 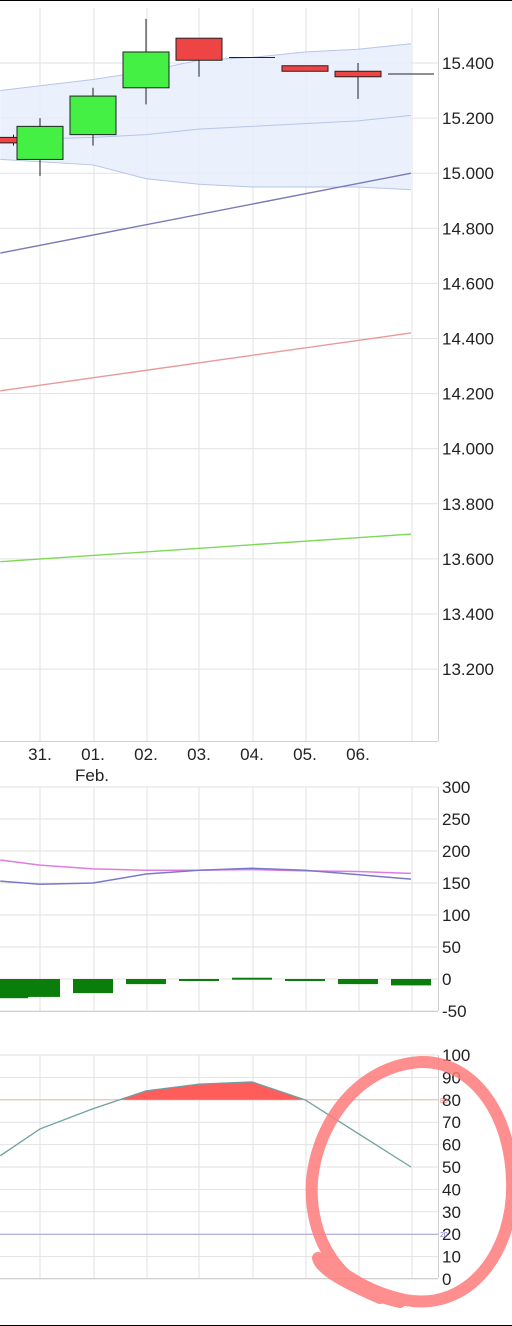 What do you see at coordinates (468, 394) in the screenshot?
I see `y-tick-label: 14.200` at bounding box center [468, 394].